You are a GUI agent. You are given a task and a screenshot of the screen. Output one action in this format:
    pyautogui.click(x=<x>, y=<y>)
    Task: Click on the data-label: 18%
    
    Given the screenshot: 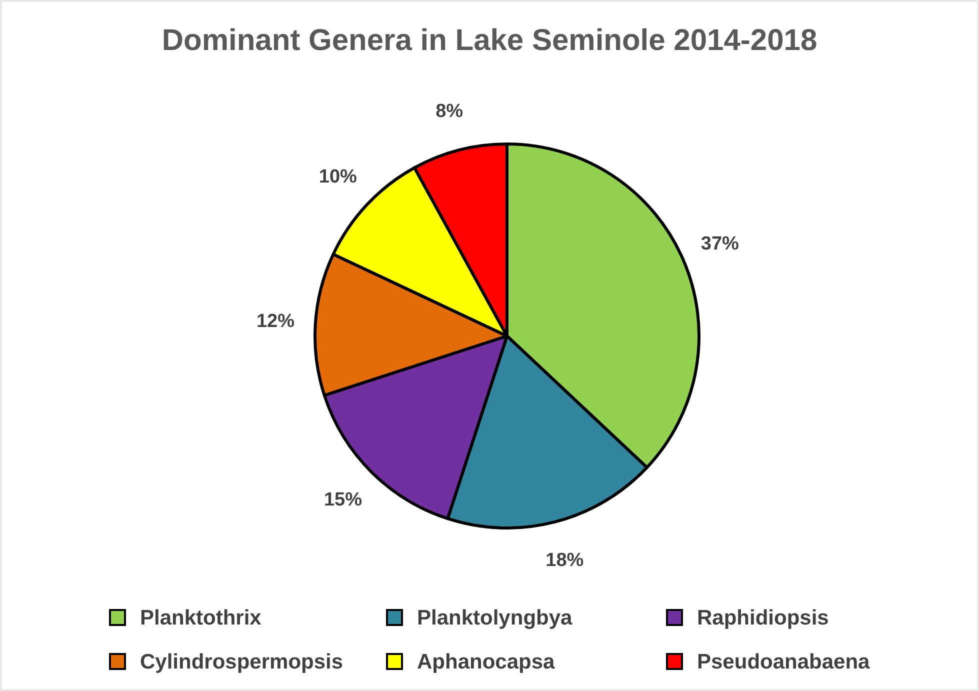 What is the action you would take?
    pyautogui.click(x=565, y=561)
    